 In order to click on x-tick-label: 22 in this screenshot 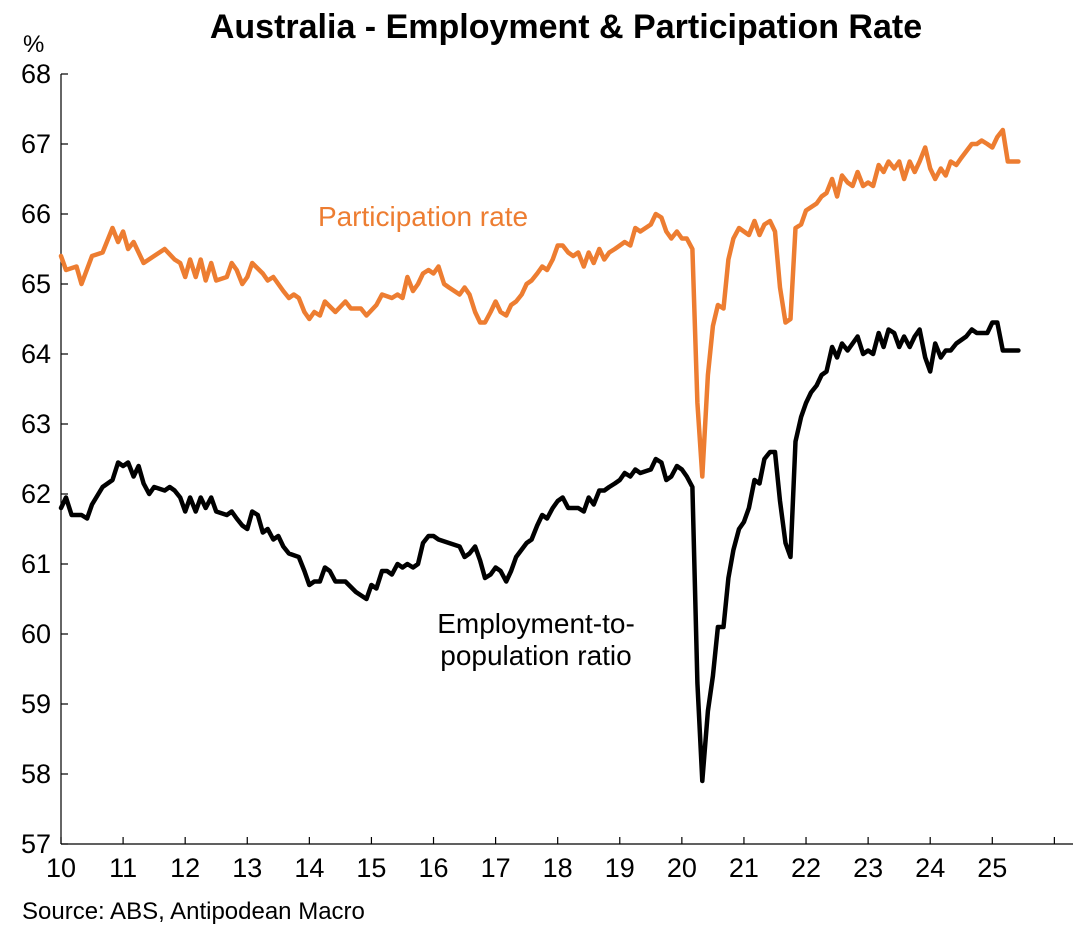, I will do `click(806, 868)`.